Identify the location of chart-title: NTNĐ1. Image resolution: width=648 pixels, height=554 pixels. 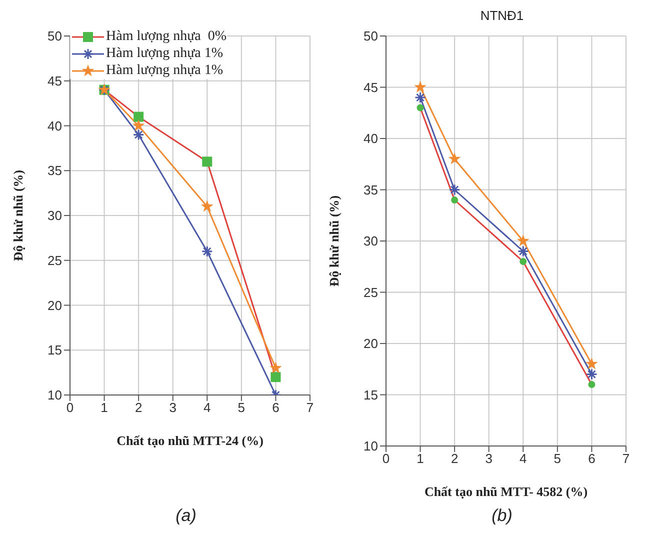
(502, 15).